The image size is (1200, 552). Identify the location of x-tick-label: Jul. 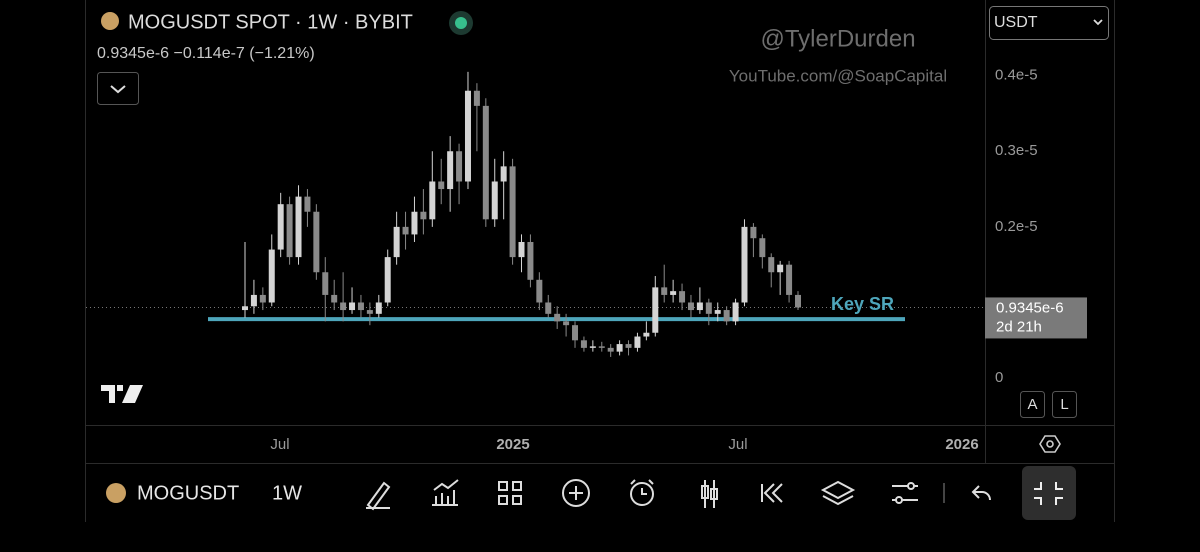
(737, 444).